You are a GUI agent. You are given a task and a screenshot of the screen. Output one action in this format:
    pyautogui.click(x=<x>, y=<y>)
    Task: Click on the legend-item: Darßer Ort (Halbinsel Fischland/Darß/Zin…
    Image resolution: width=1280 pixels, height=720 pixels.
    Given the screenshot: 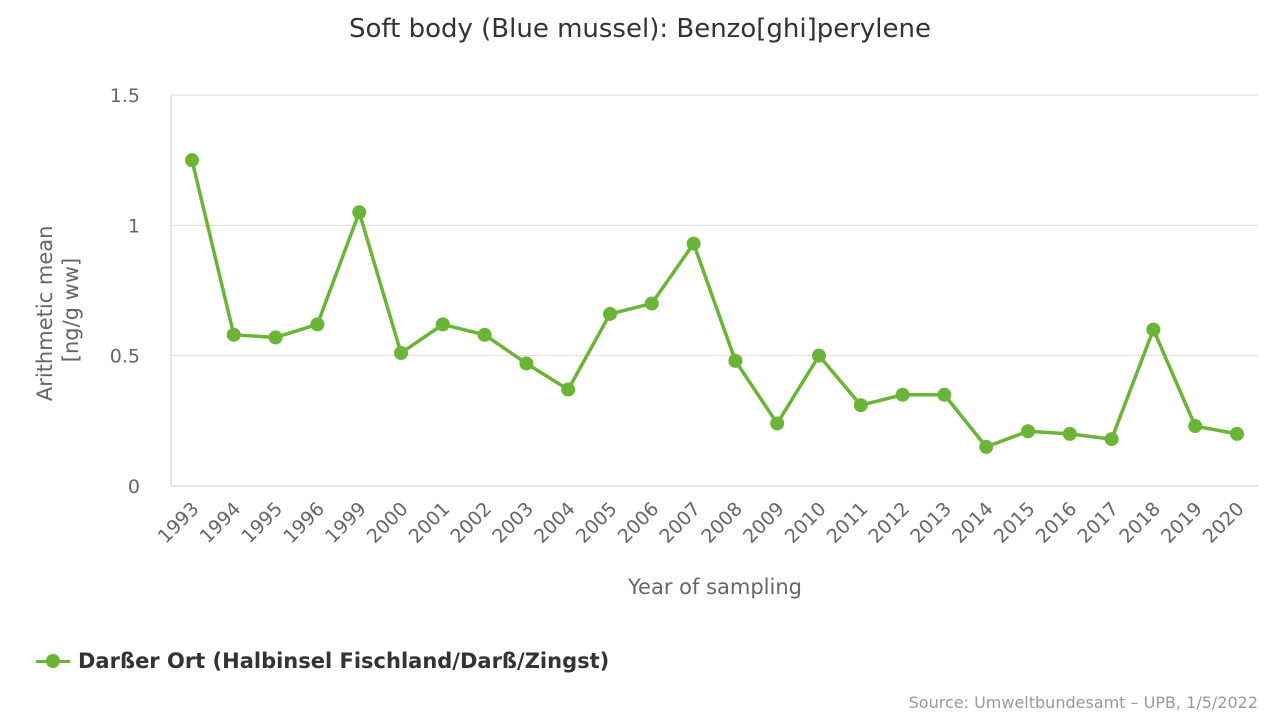 What is the action you would take?
    pyautogui.click(x=322, y=661)
    